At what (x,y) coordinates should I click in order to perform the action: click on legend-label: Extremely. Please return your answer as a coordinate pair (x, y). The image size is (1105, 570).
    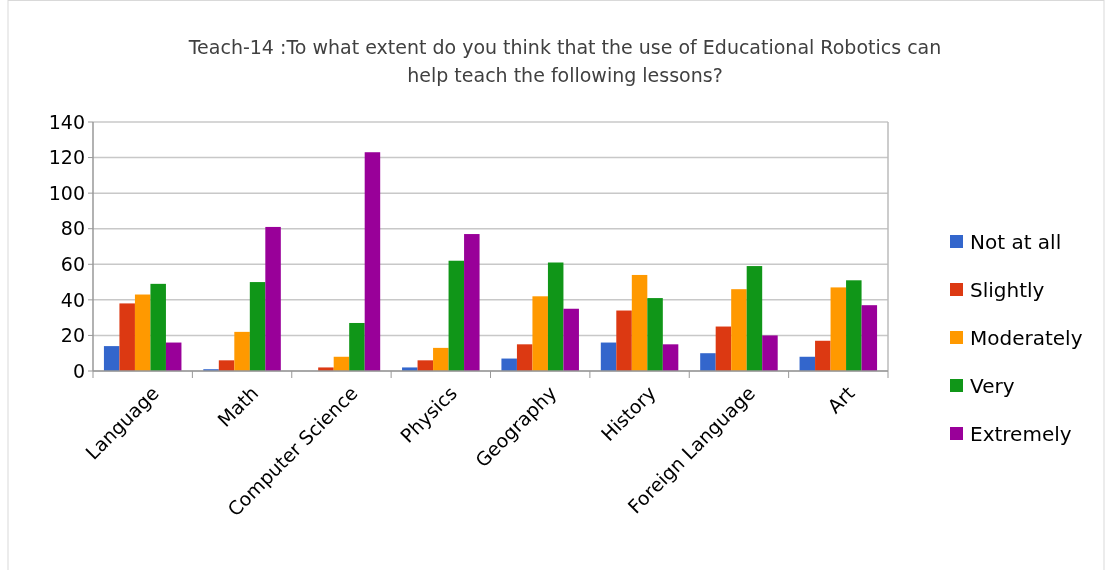
    Looking at the image, I should click on (1021, 434).